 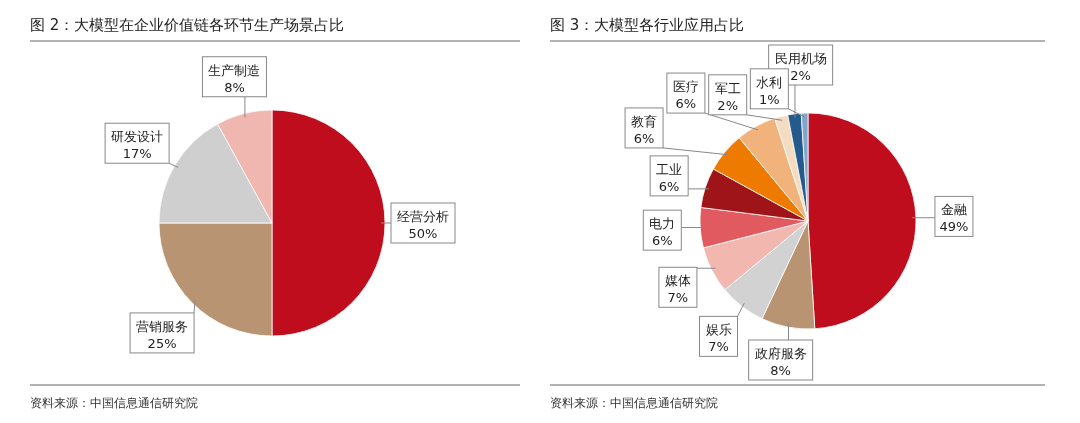 What do you see at coordinates (718, 330) in the screenshot?
I see `slice-label: 娱乐` at bounding box center [718, 330].